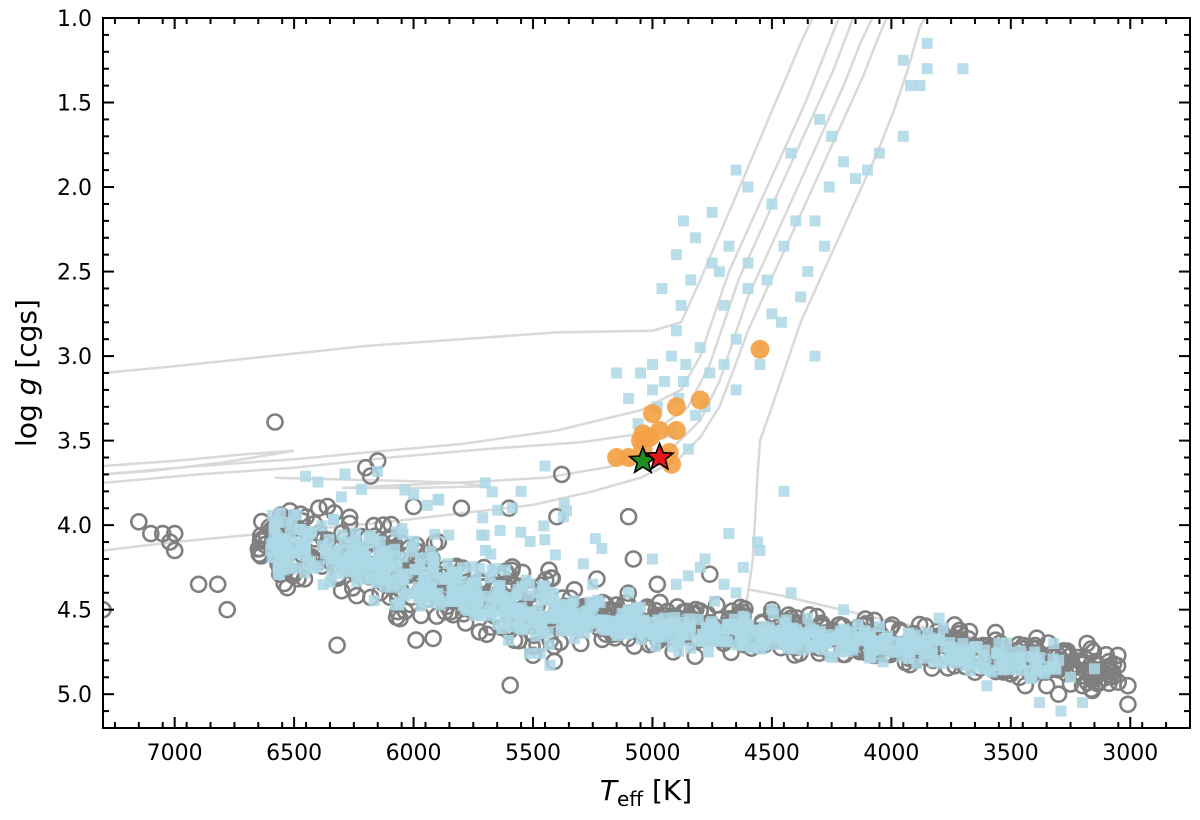 The image size is (1200, 820). What do you see at coordinates (175, 753) in the screenshot?
I see `x-tick-label: 7000` at bounding box center [175, 753].